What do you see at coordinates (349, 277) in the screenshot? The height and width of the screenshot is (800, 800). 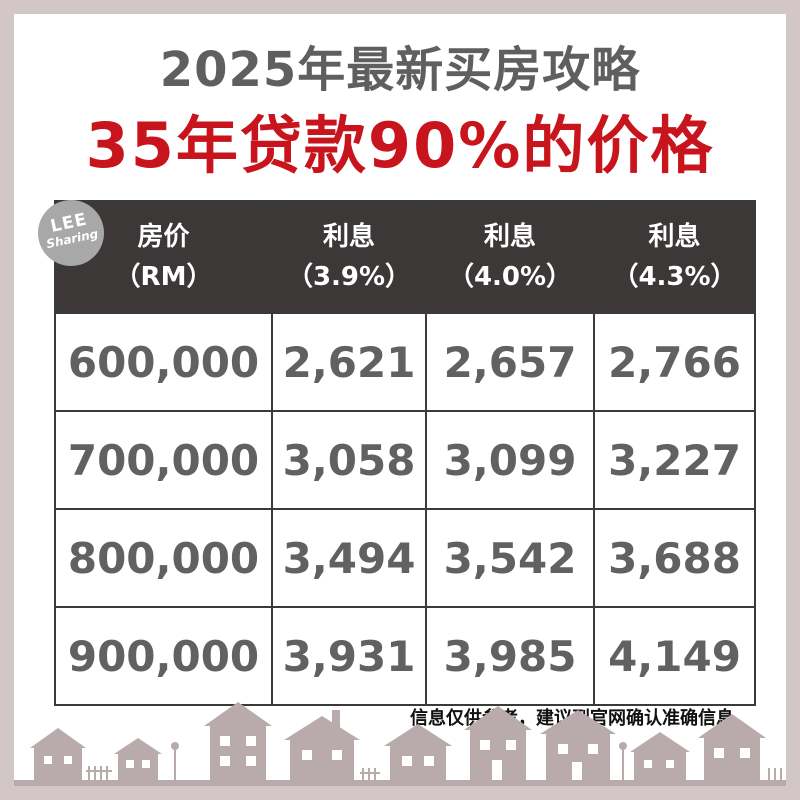 I see `header-rate-39-line2: （3.9%）` at bounding box center [349, 277].